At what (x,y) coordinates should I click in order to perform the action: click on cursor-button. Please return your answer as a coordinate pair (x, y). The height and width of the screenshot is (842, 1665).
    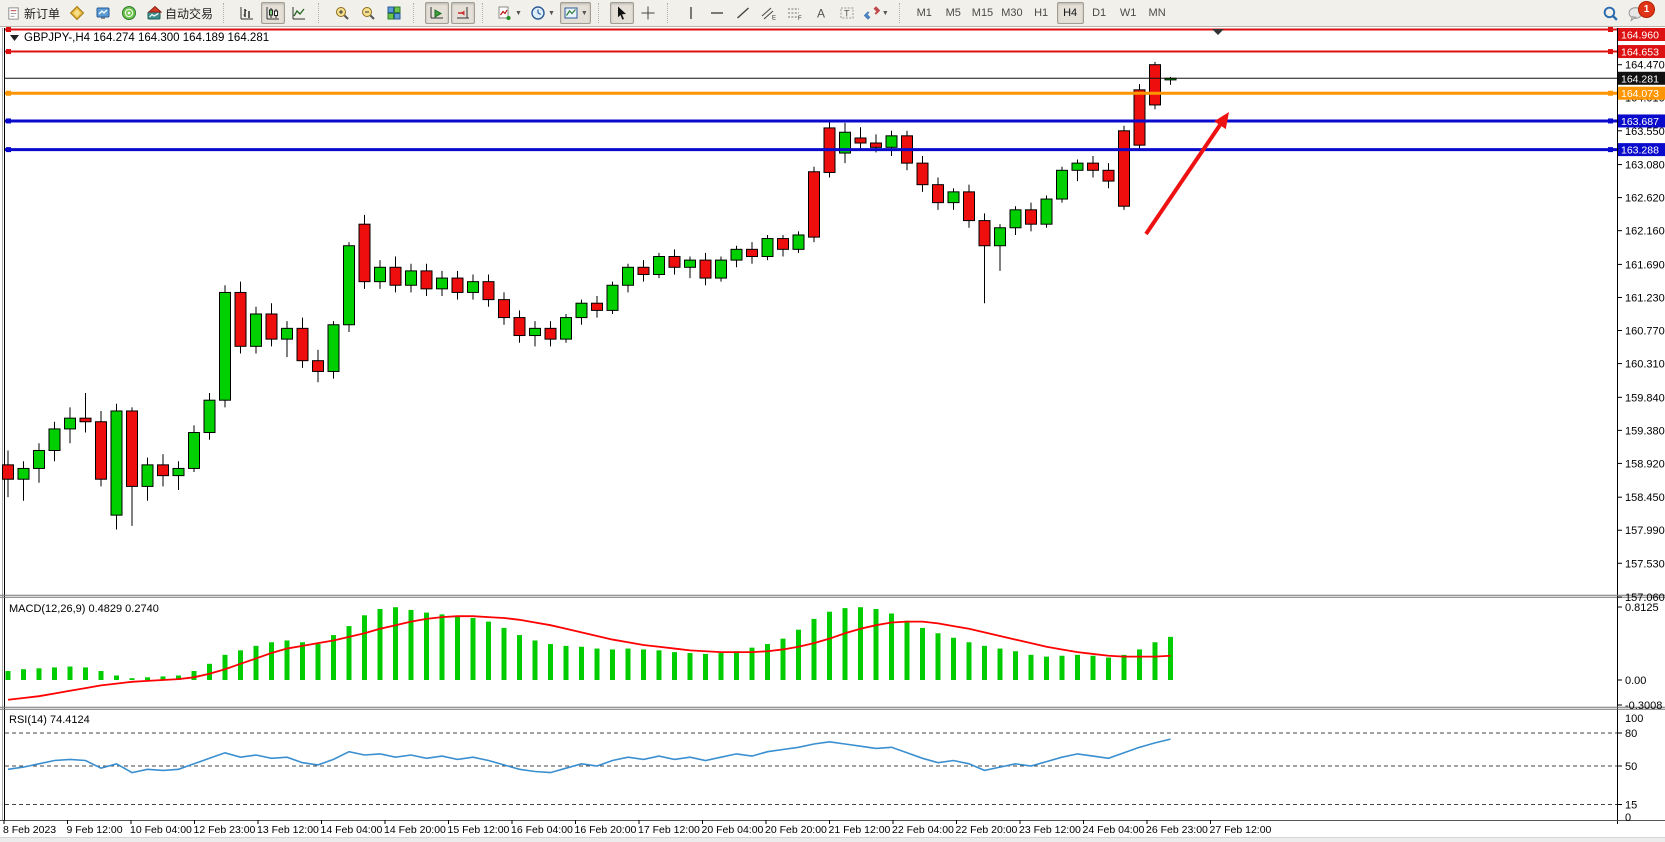
    Looking at the image, I should click on (621, 13).